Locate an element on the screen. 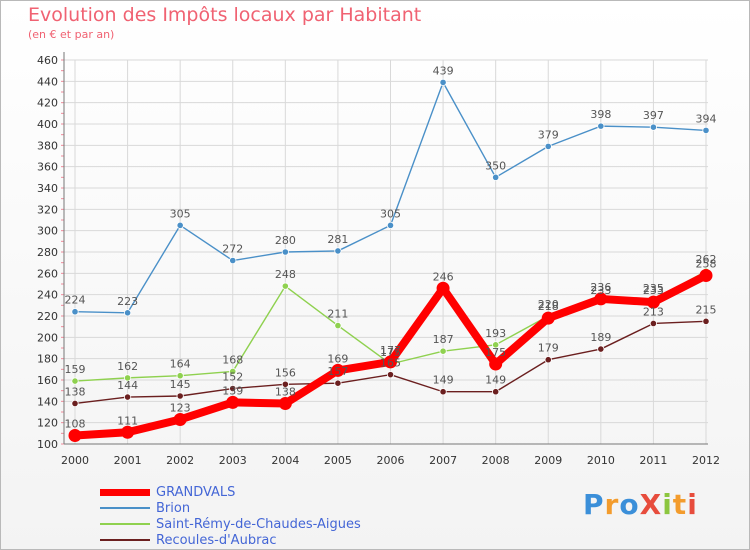 Image resolution: width=750 pixels, height=550 pixels. data-label: 187 is located at coordinates (443, 339).